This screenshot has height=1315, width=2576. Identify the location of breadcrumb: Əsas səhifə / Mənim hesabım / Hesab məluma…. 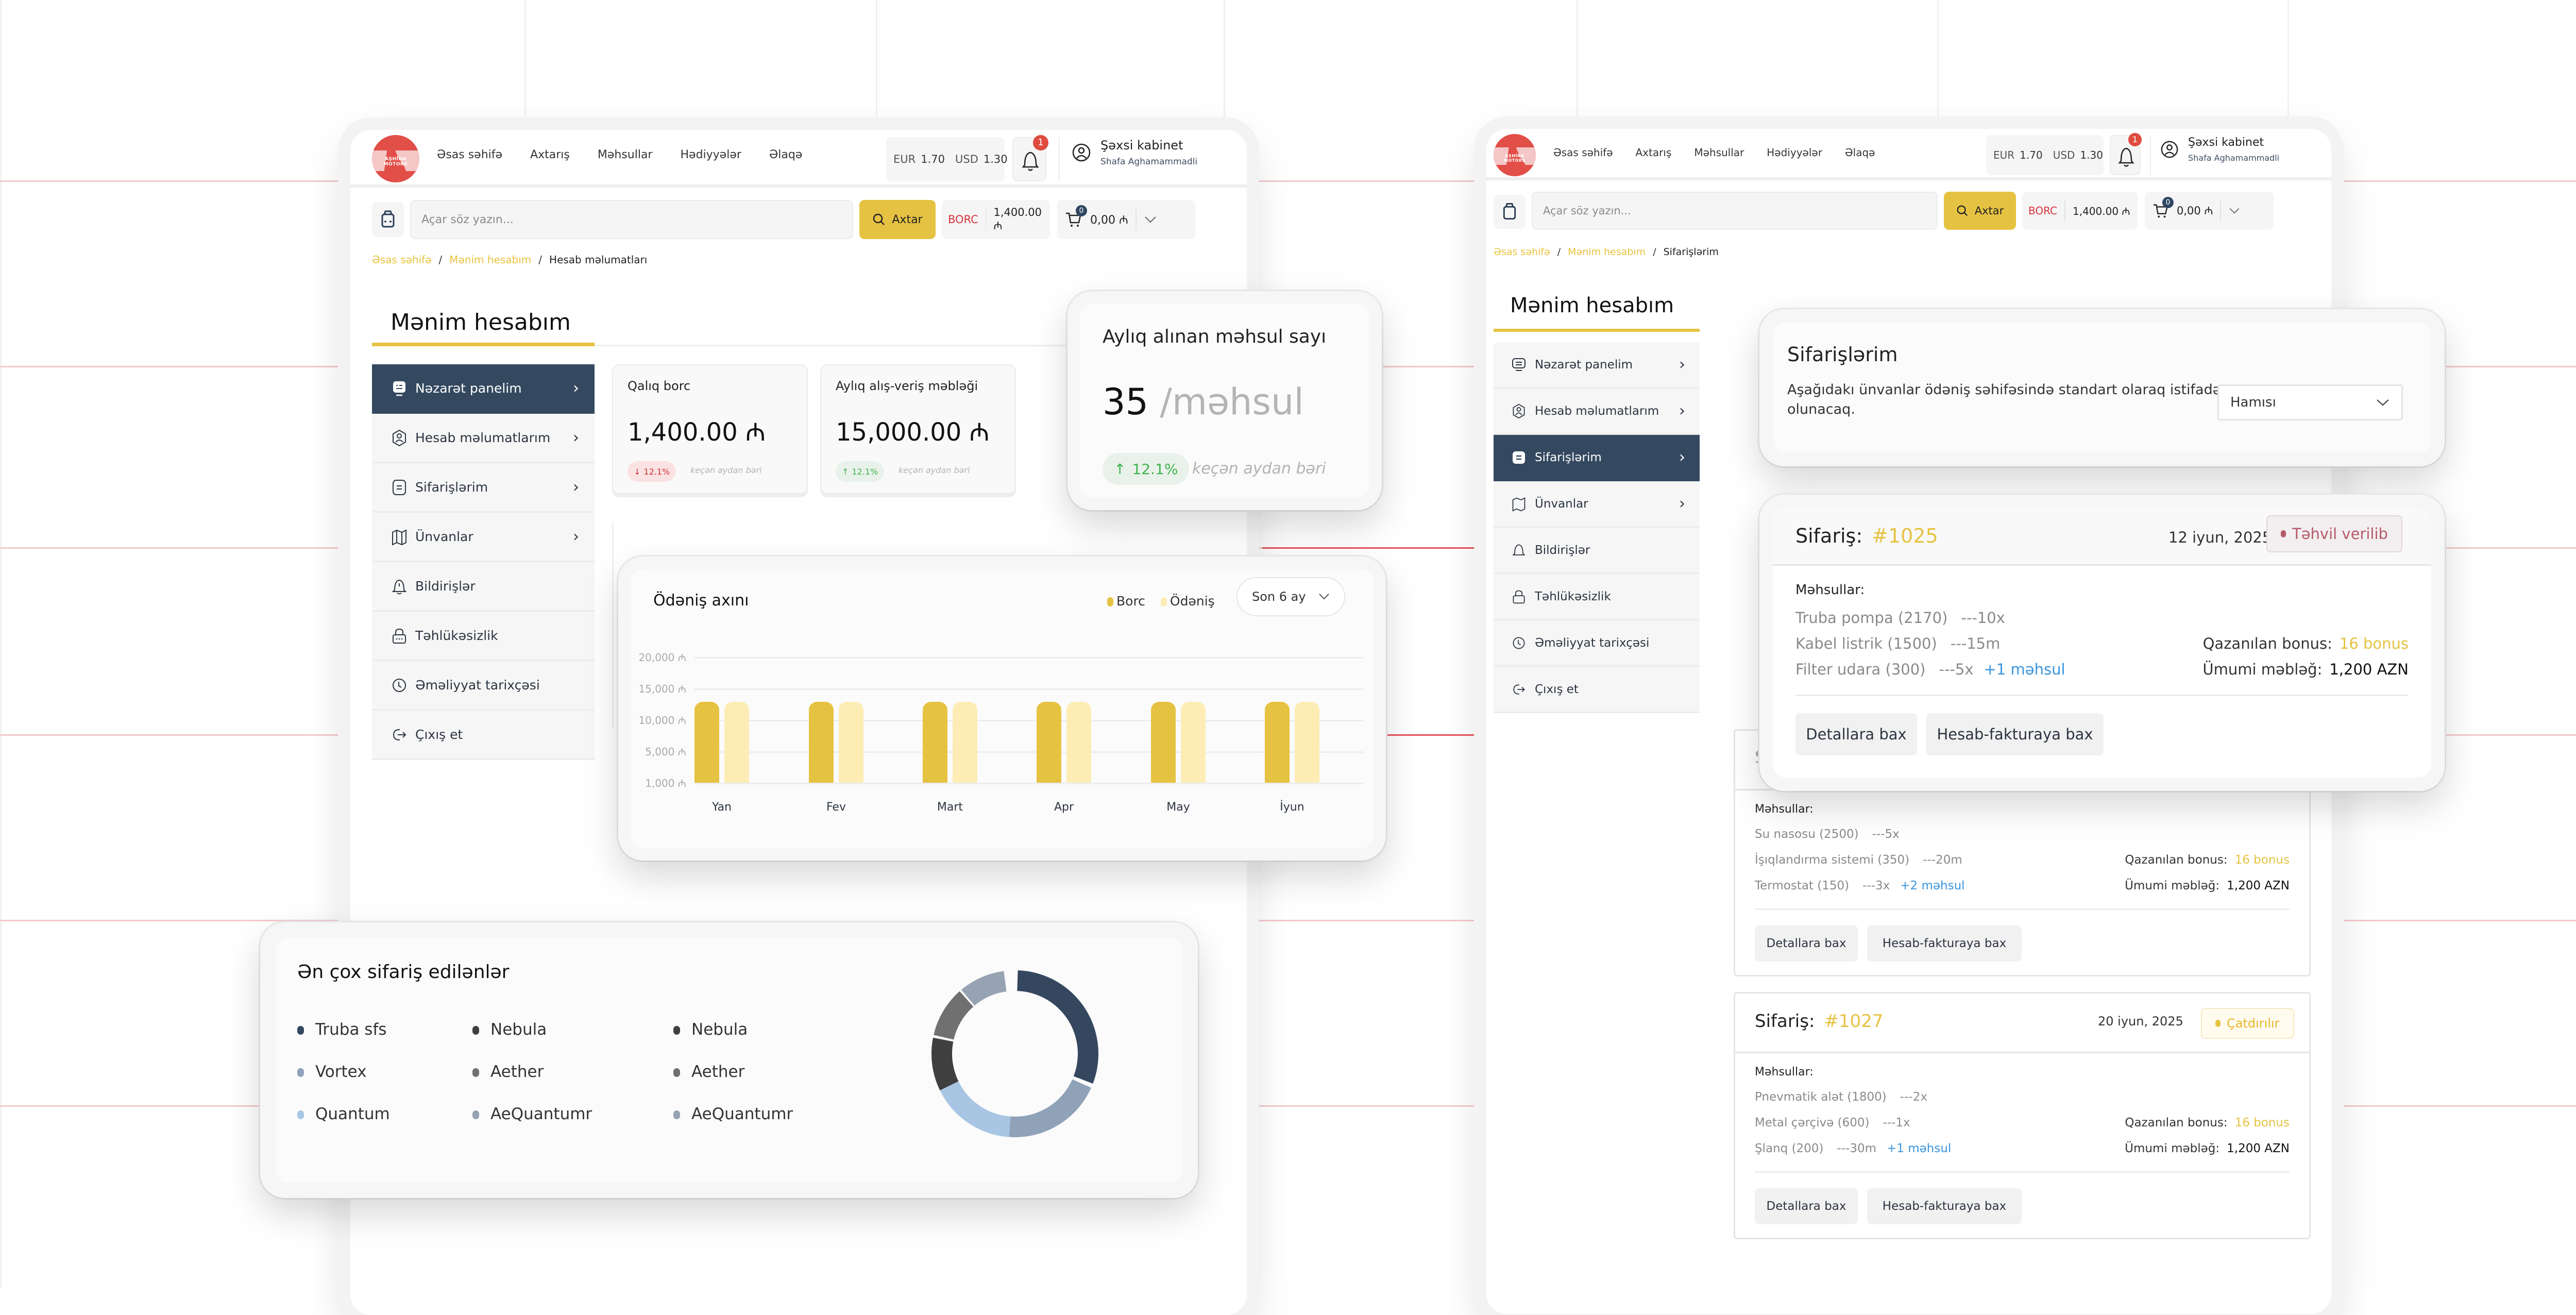
(510, 260).